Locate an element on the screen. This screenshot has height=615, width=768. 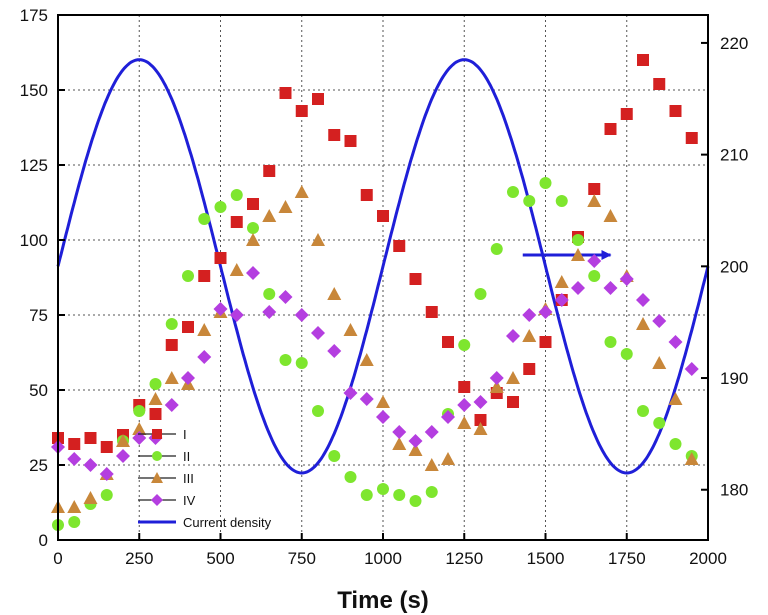
x-tick-label: 1000 is located at coordinates (383, 558).